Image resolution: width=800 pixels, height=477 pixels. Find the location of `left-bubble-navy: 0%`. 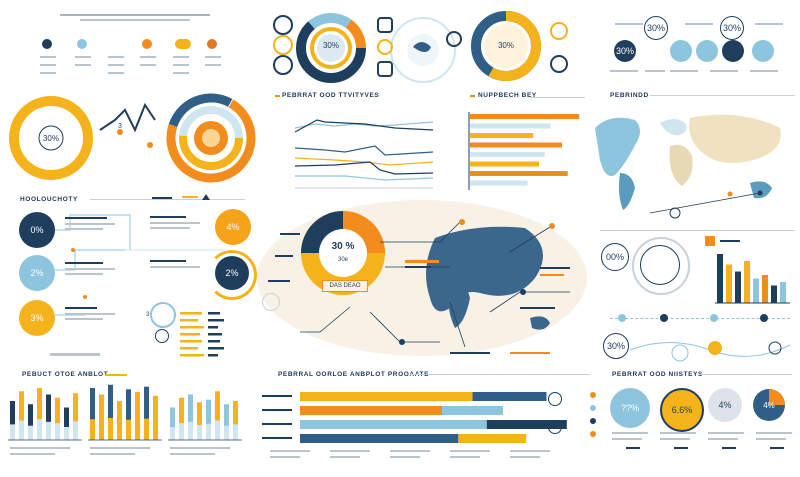

left-bubble-navy: 0% is located at coordinates (37, 230).